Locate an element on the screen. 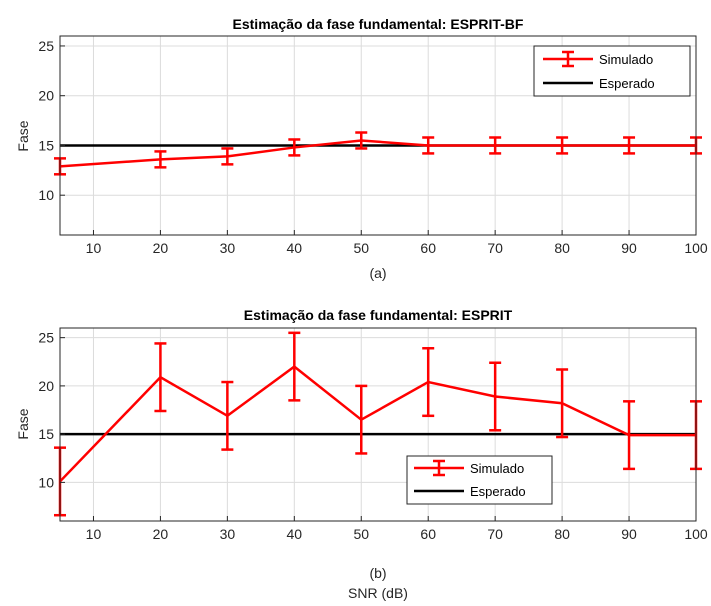  chart-title: Estimação da fase fundamental: ESPRIT is located at coordinates (378, 315).